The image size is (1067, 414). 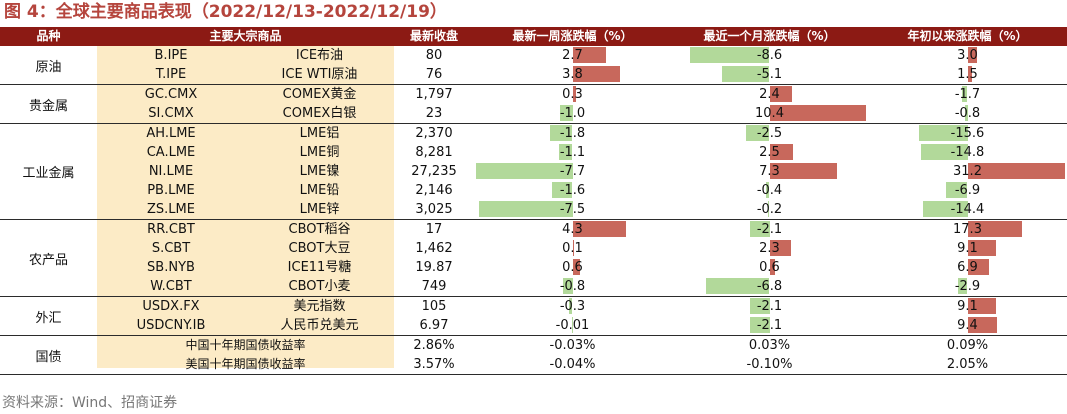 What do you see at coordinates (319, 306) in the screenshot?
I see `commodity-name: 美元指数` at bounding box center [319, 306].